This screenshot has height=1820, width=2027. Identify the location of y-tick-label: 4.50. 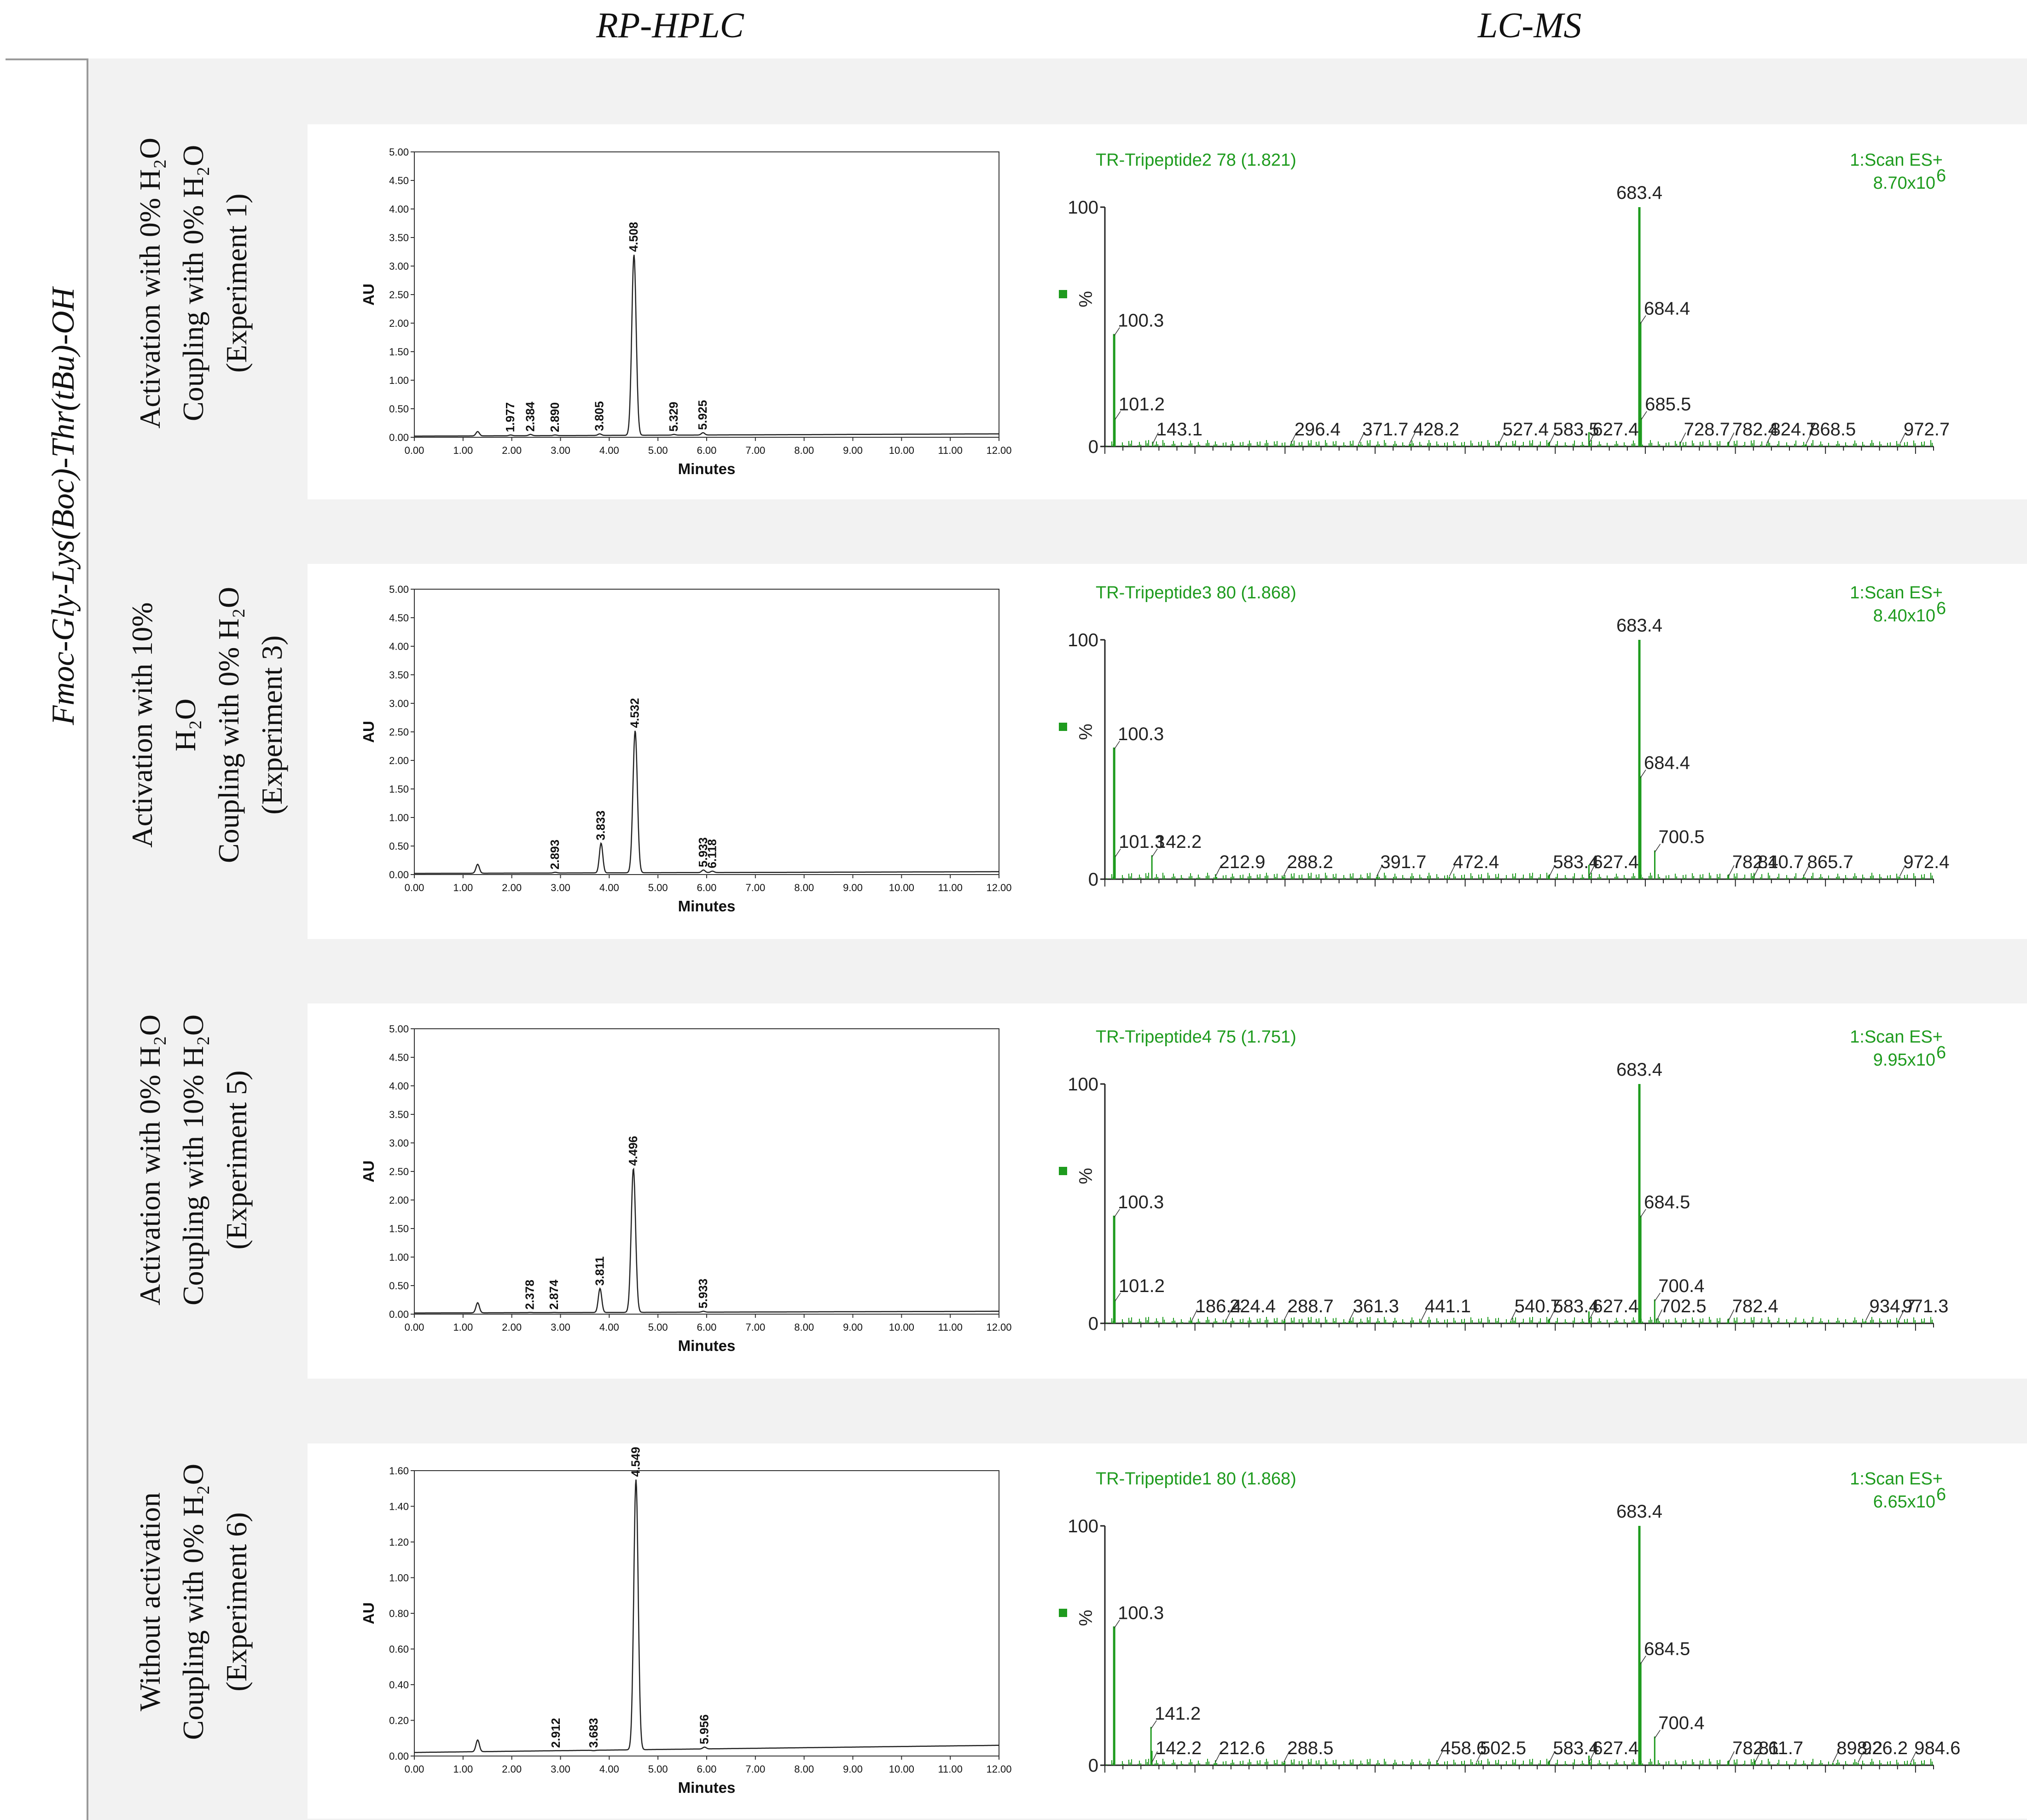
(399, 180).